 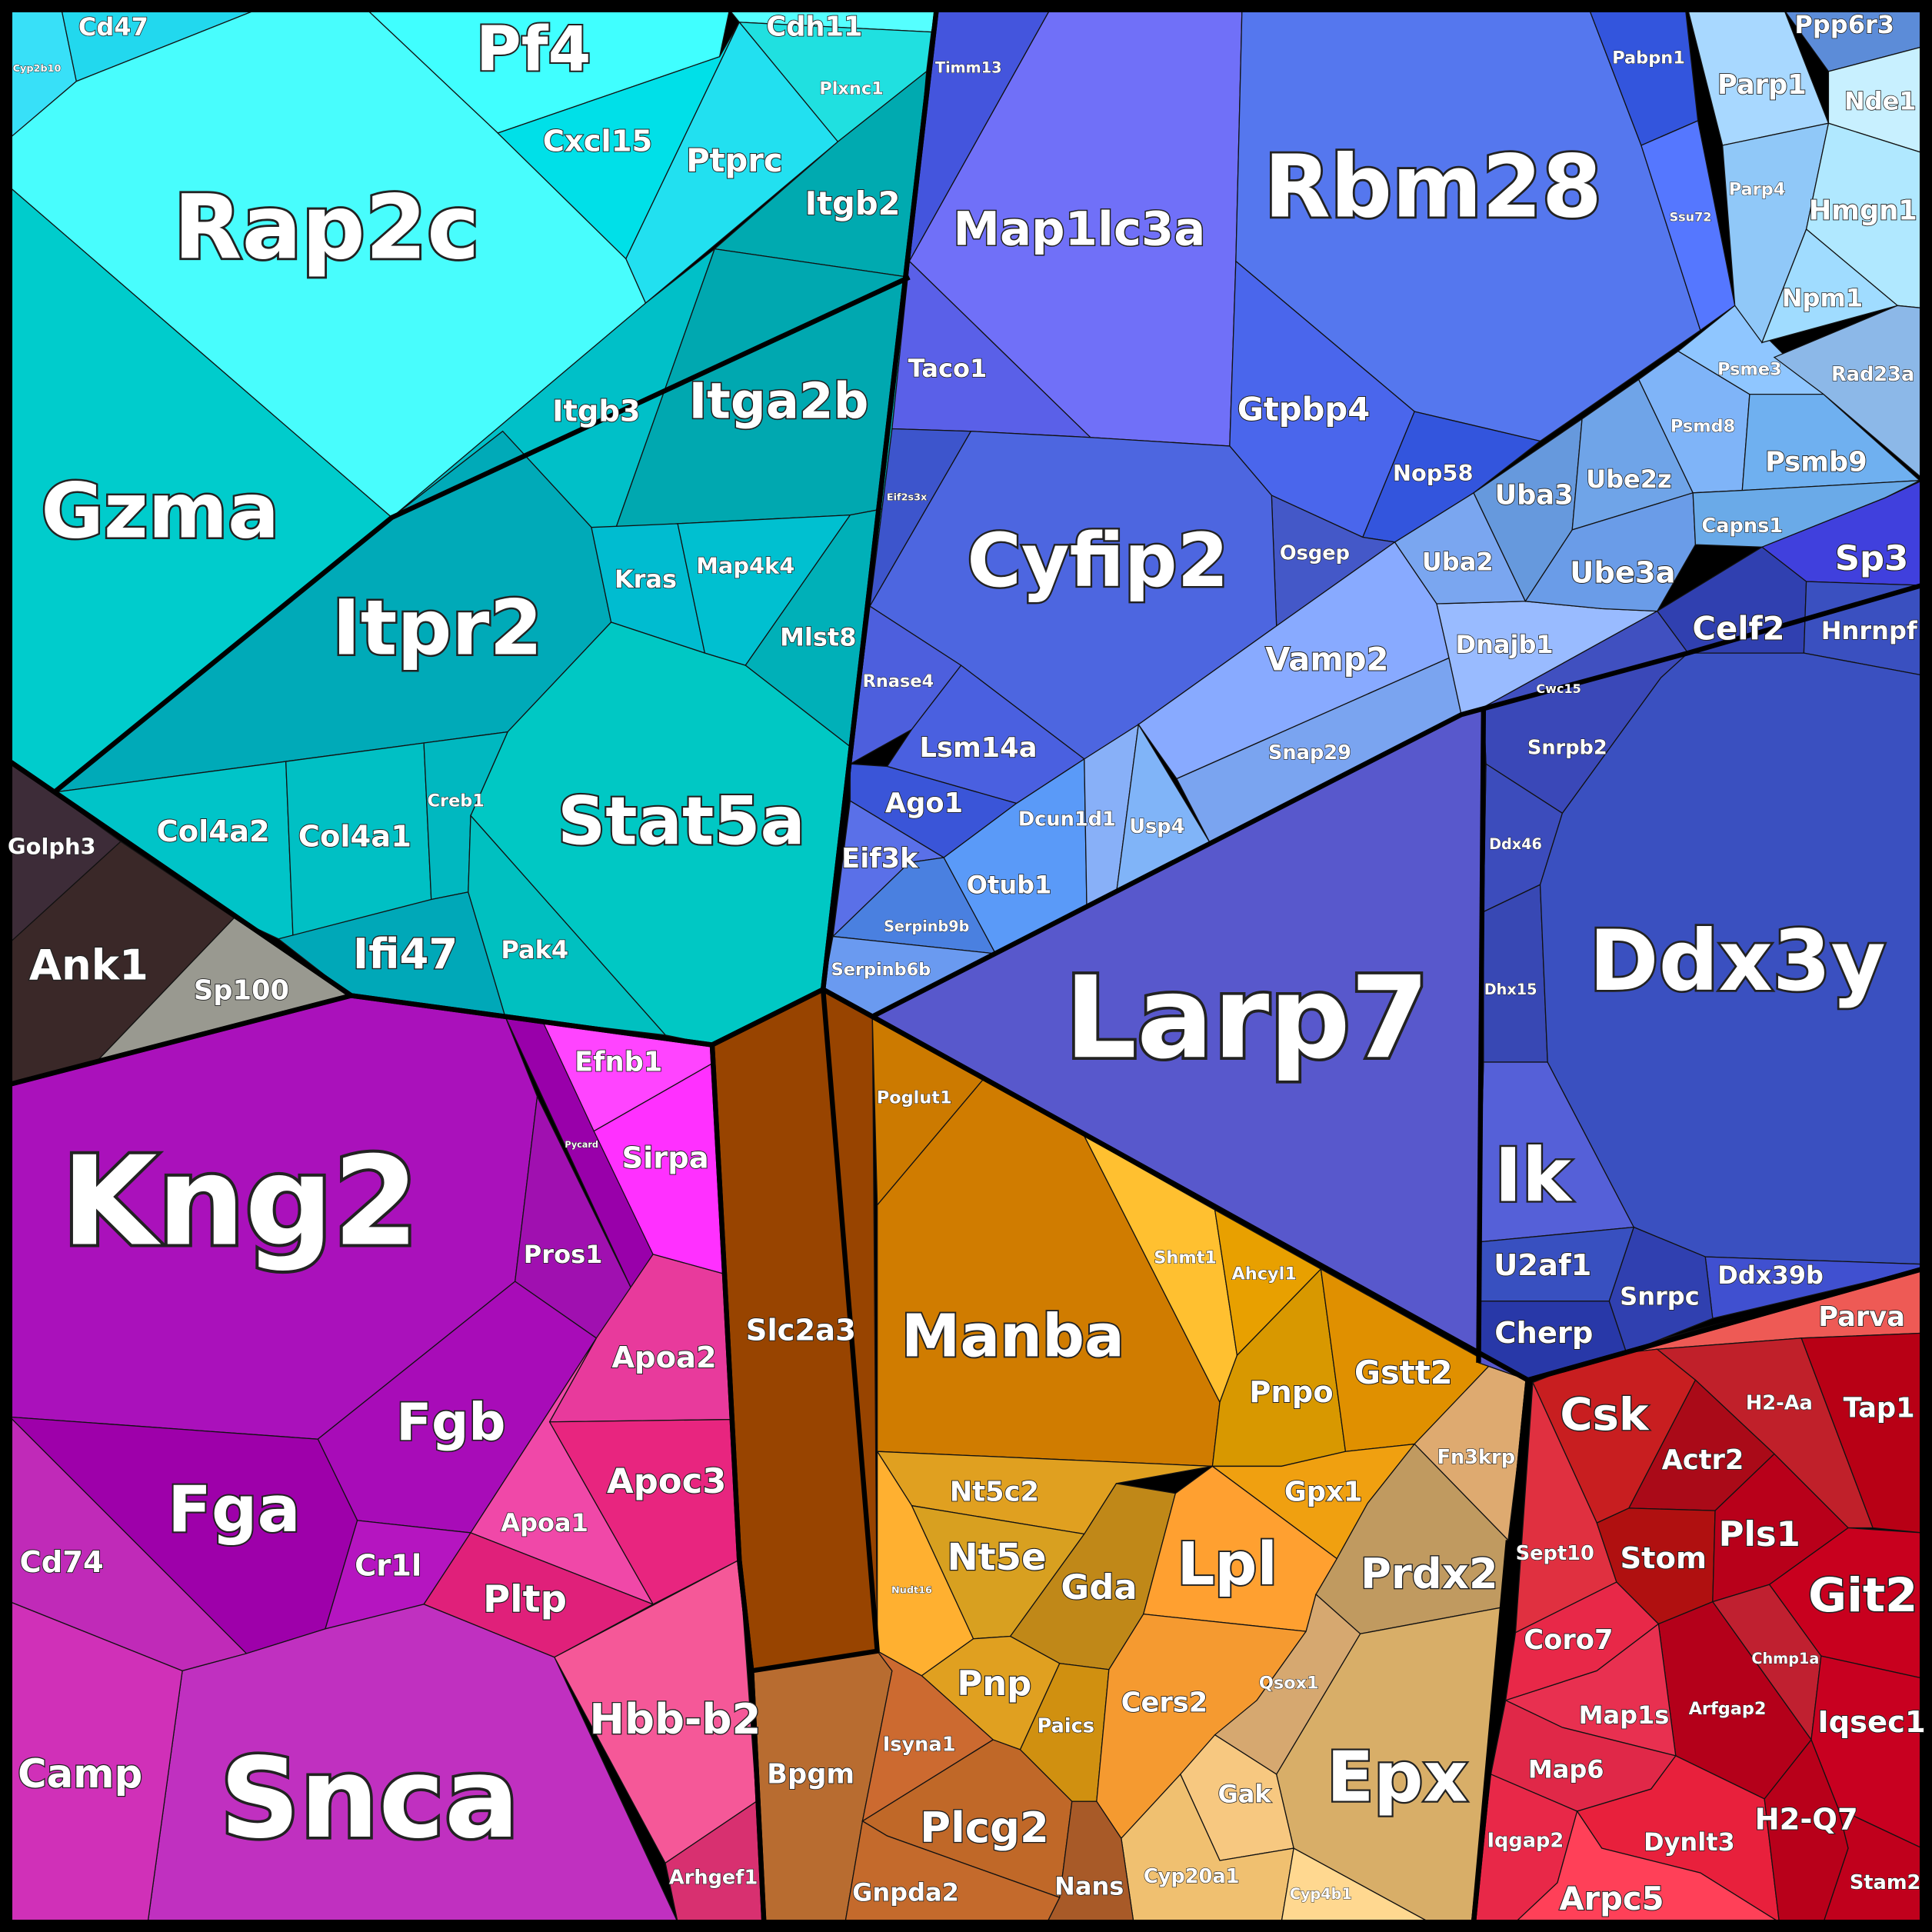 What do you see at coordinates (327, 227) in the screenshot?
I see `cell-label: Rap2c` at bounding box center [327, 227].